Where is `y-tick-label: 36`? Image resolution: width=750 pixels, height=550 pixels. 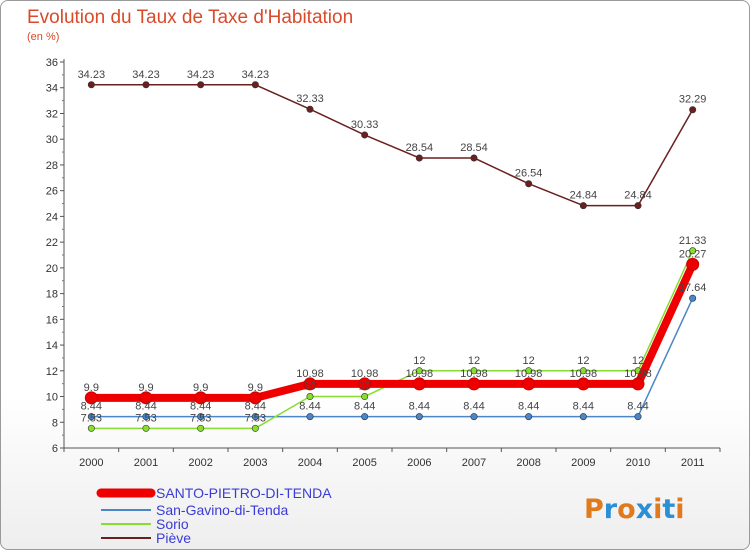
y-tick-label: 36 is located at coordinates (52, 63).